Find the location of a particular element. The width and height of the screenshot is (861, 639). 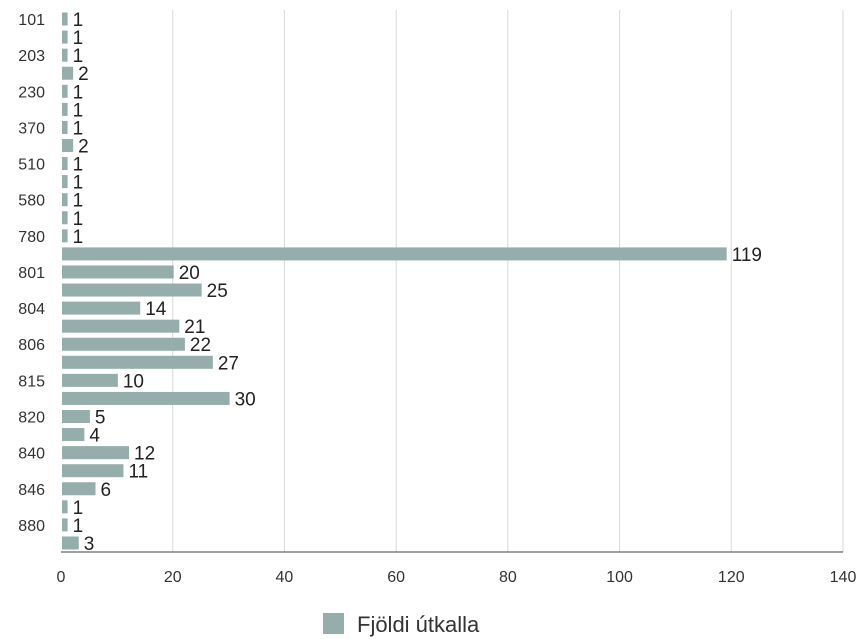

y-tick-label: 203 is located at coordinates (31, 56).